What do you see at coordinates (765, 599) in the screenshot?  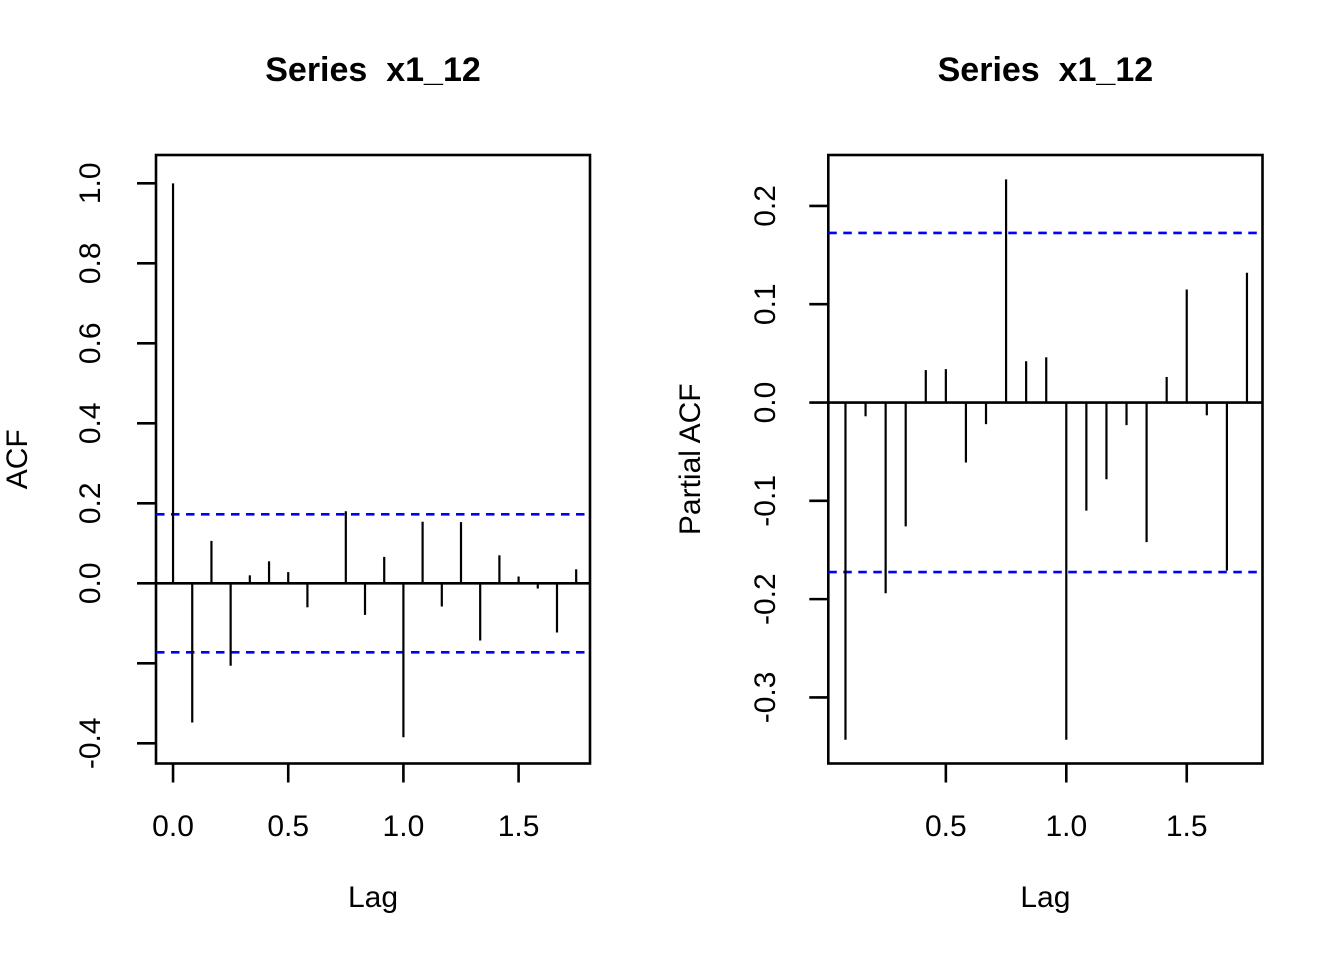 I see `y-tick-label: -0.2` at bounding box center [765, 599].